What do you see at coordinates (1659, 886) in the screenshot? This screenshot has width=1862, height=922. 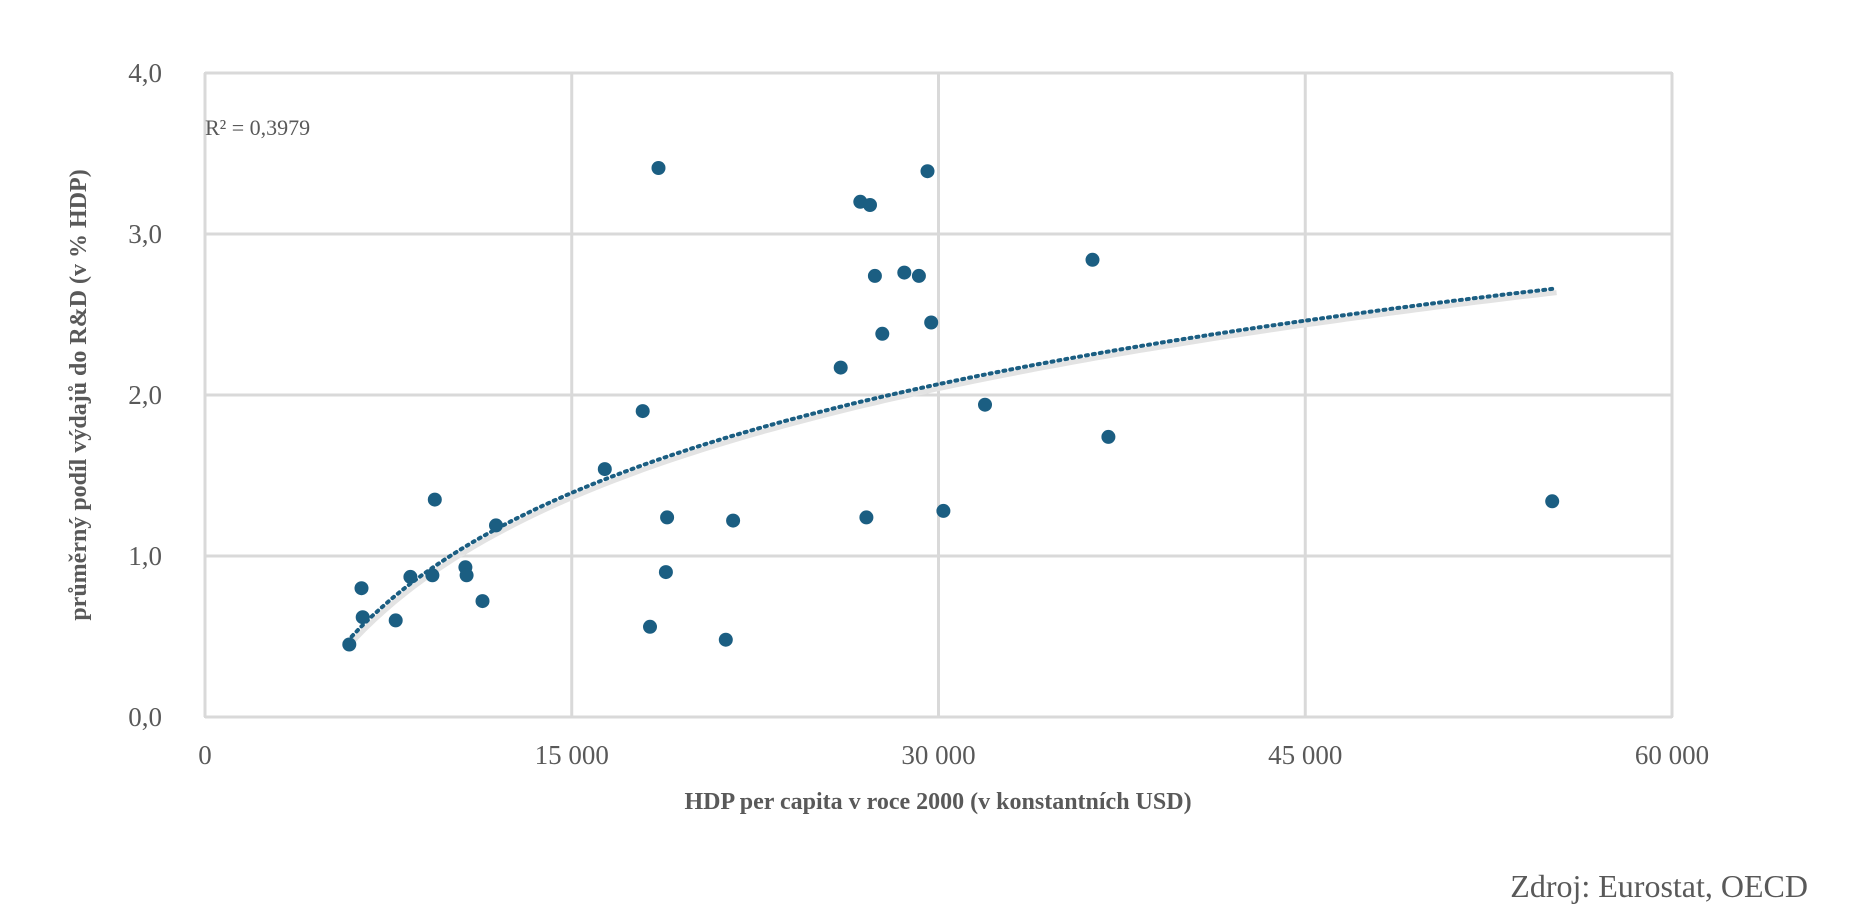 I see `source-note: Zdroj: Eurostat, OECD` at bounding box center [1659, 886].